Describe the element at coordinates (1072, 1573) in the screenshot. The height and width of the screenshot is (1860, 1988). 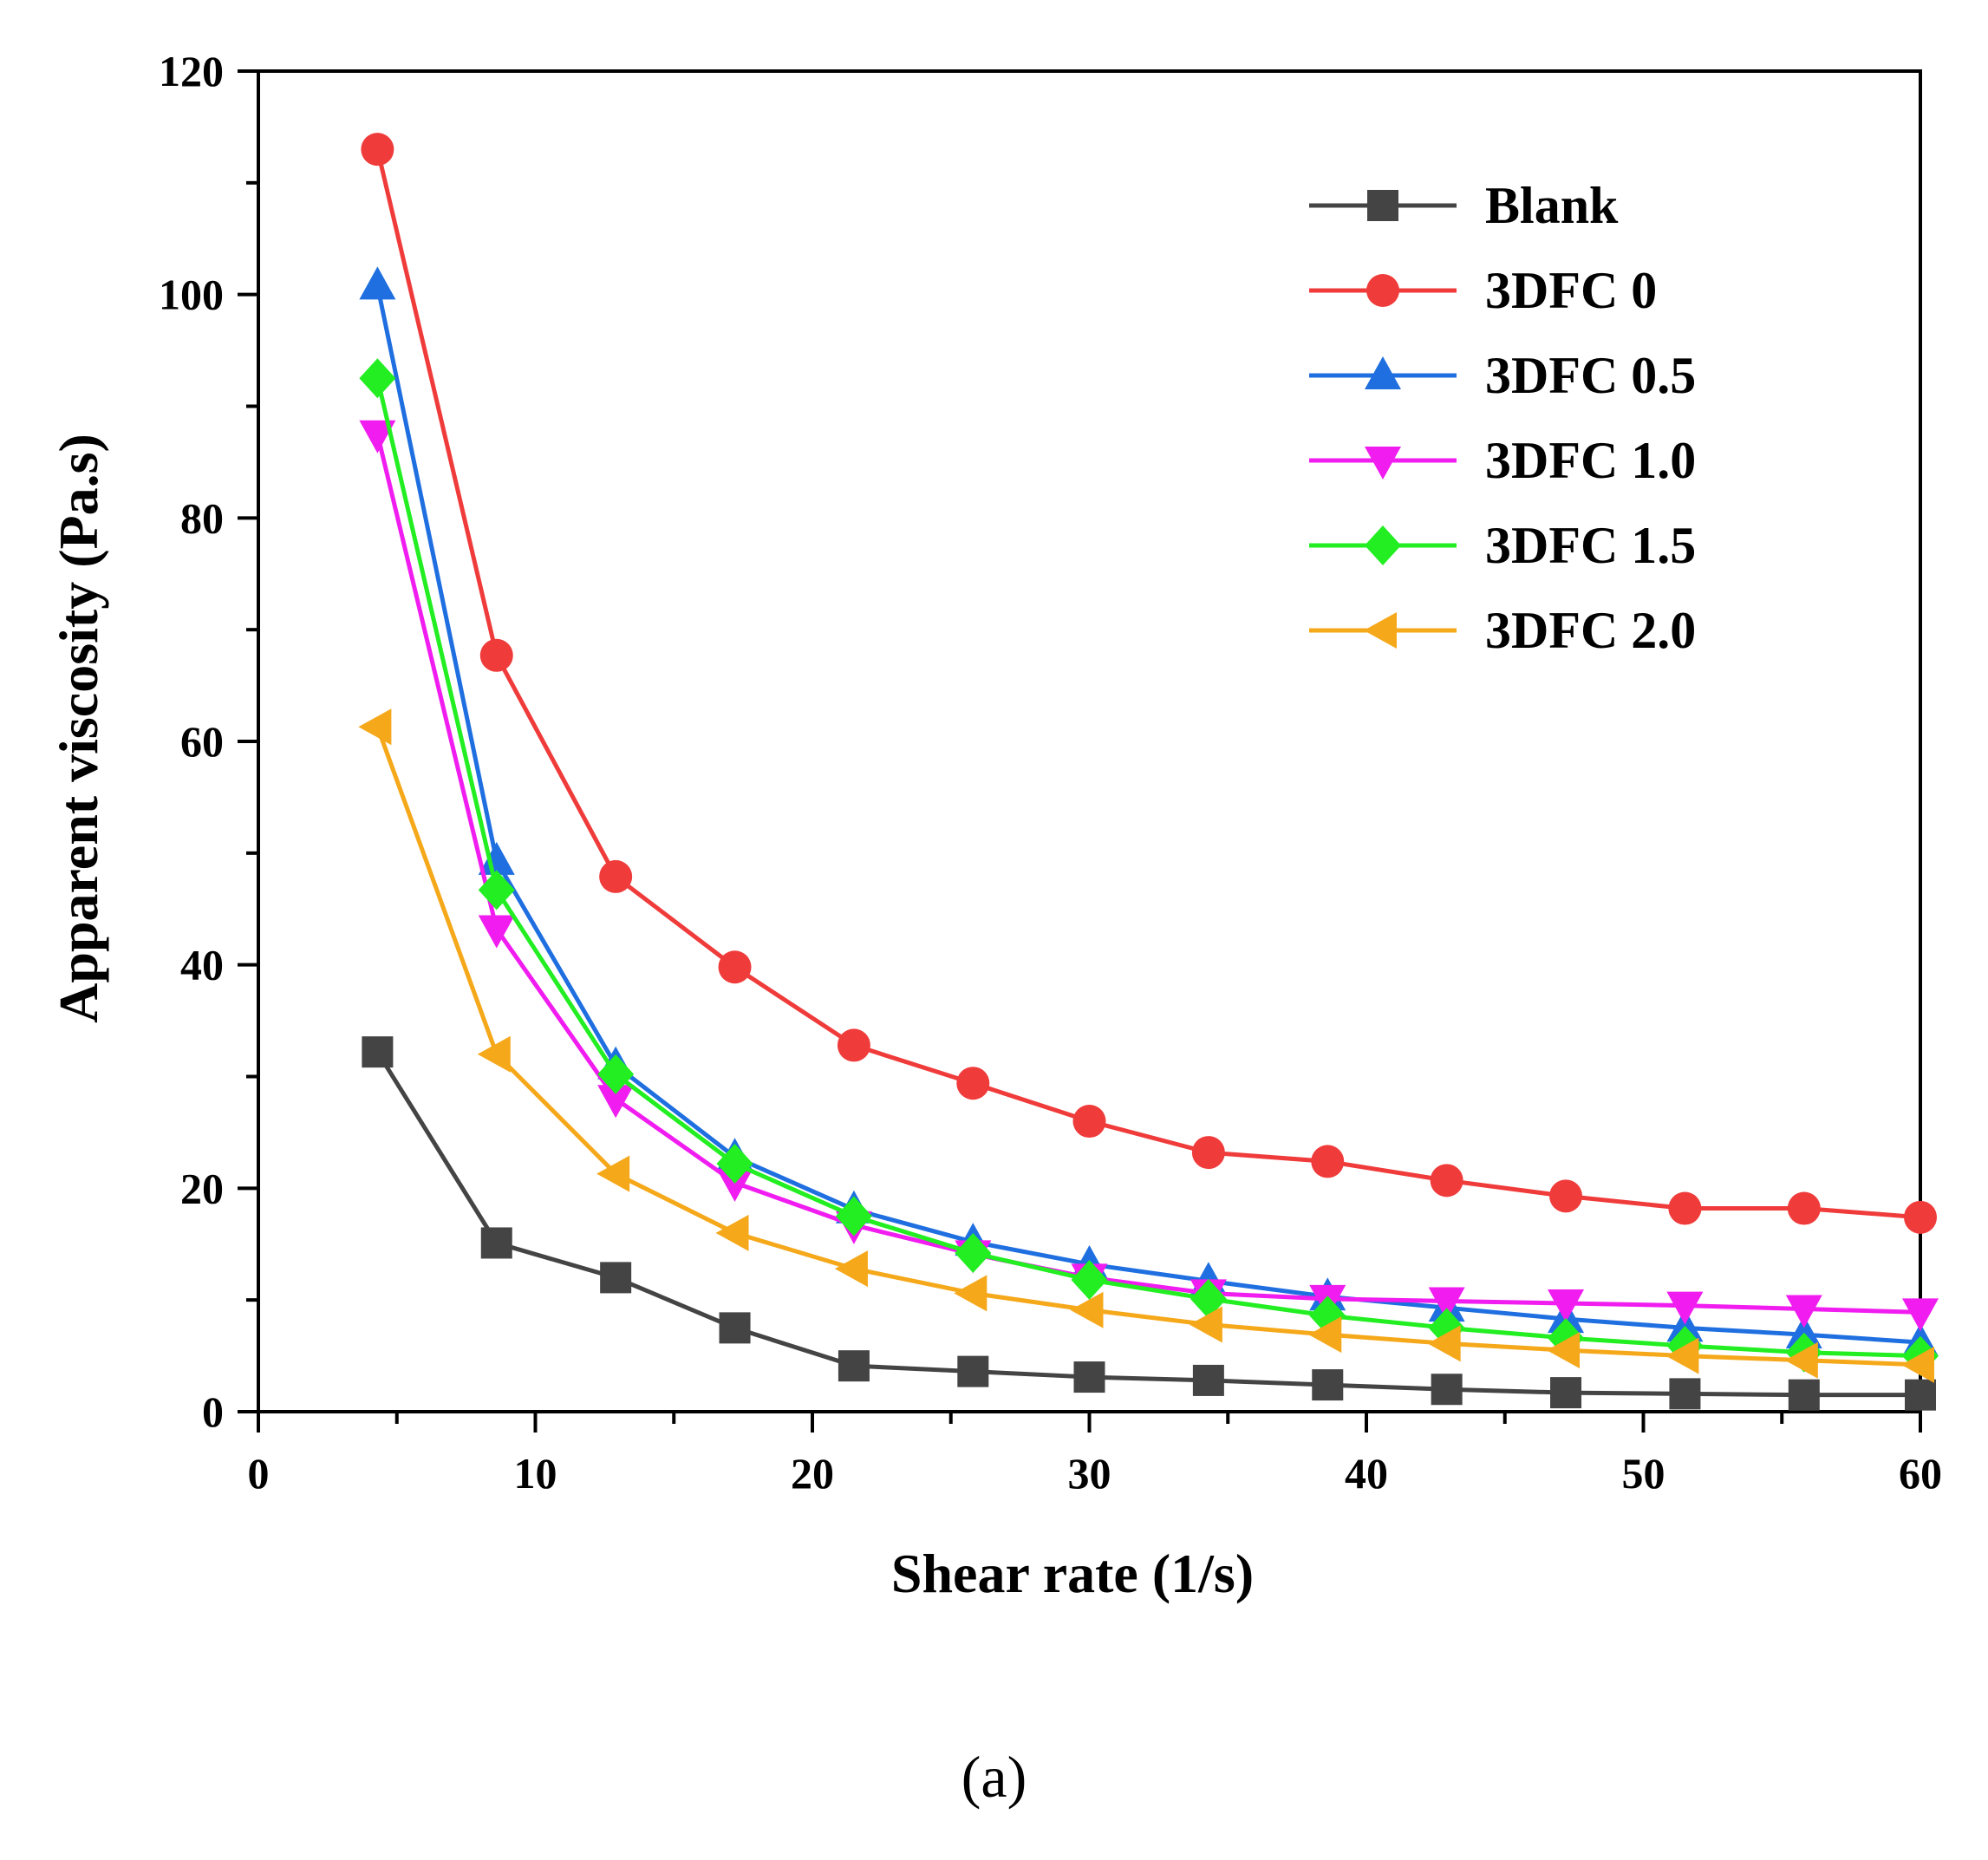
I see `x-axis-title: Shear rate (1/s)` at that location.